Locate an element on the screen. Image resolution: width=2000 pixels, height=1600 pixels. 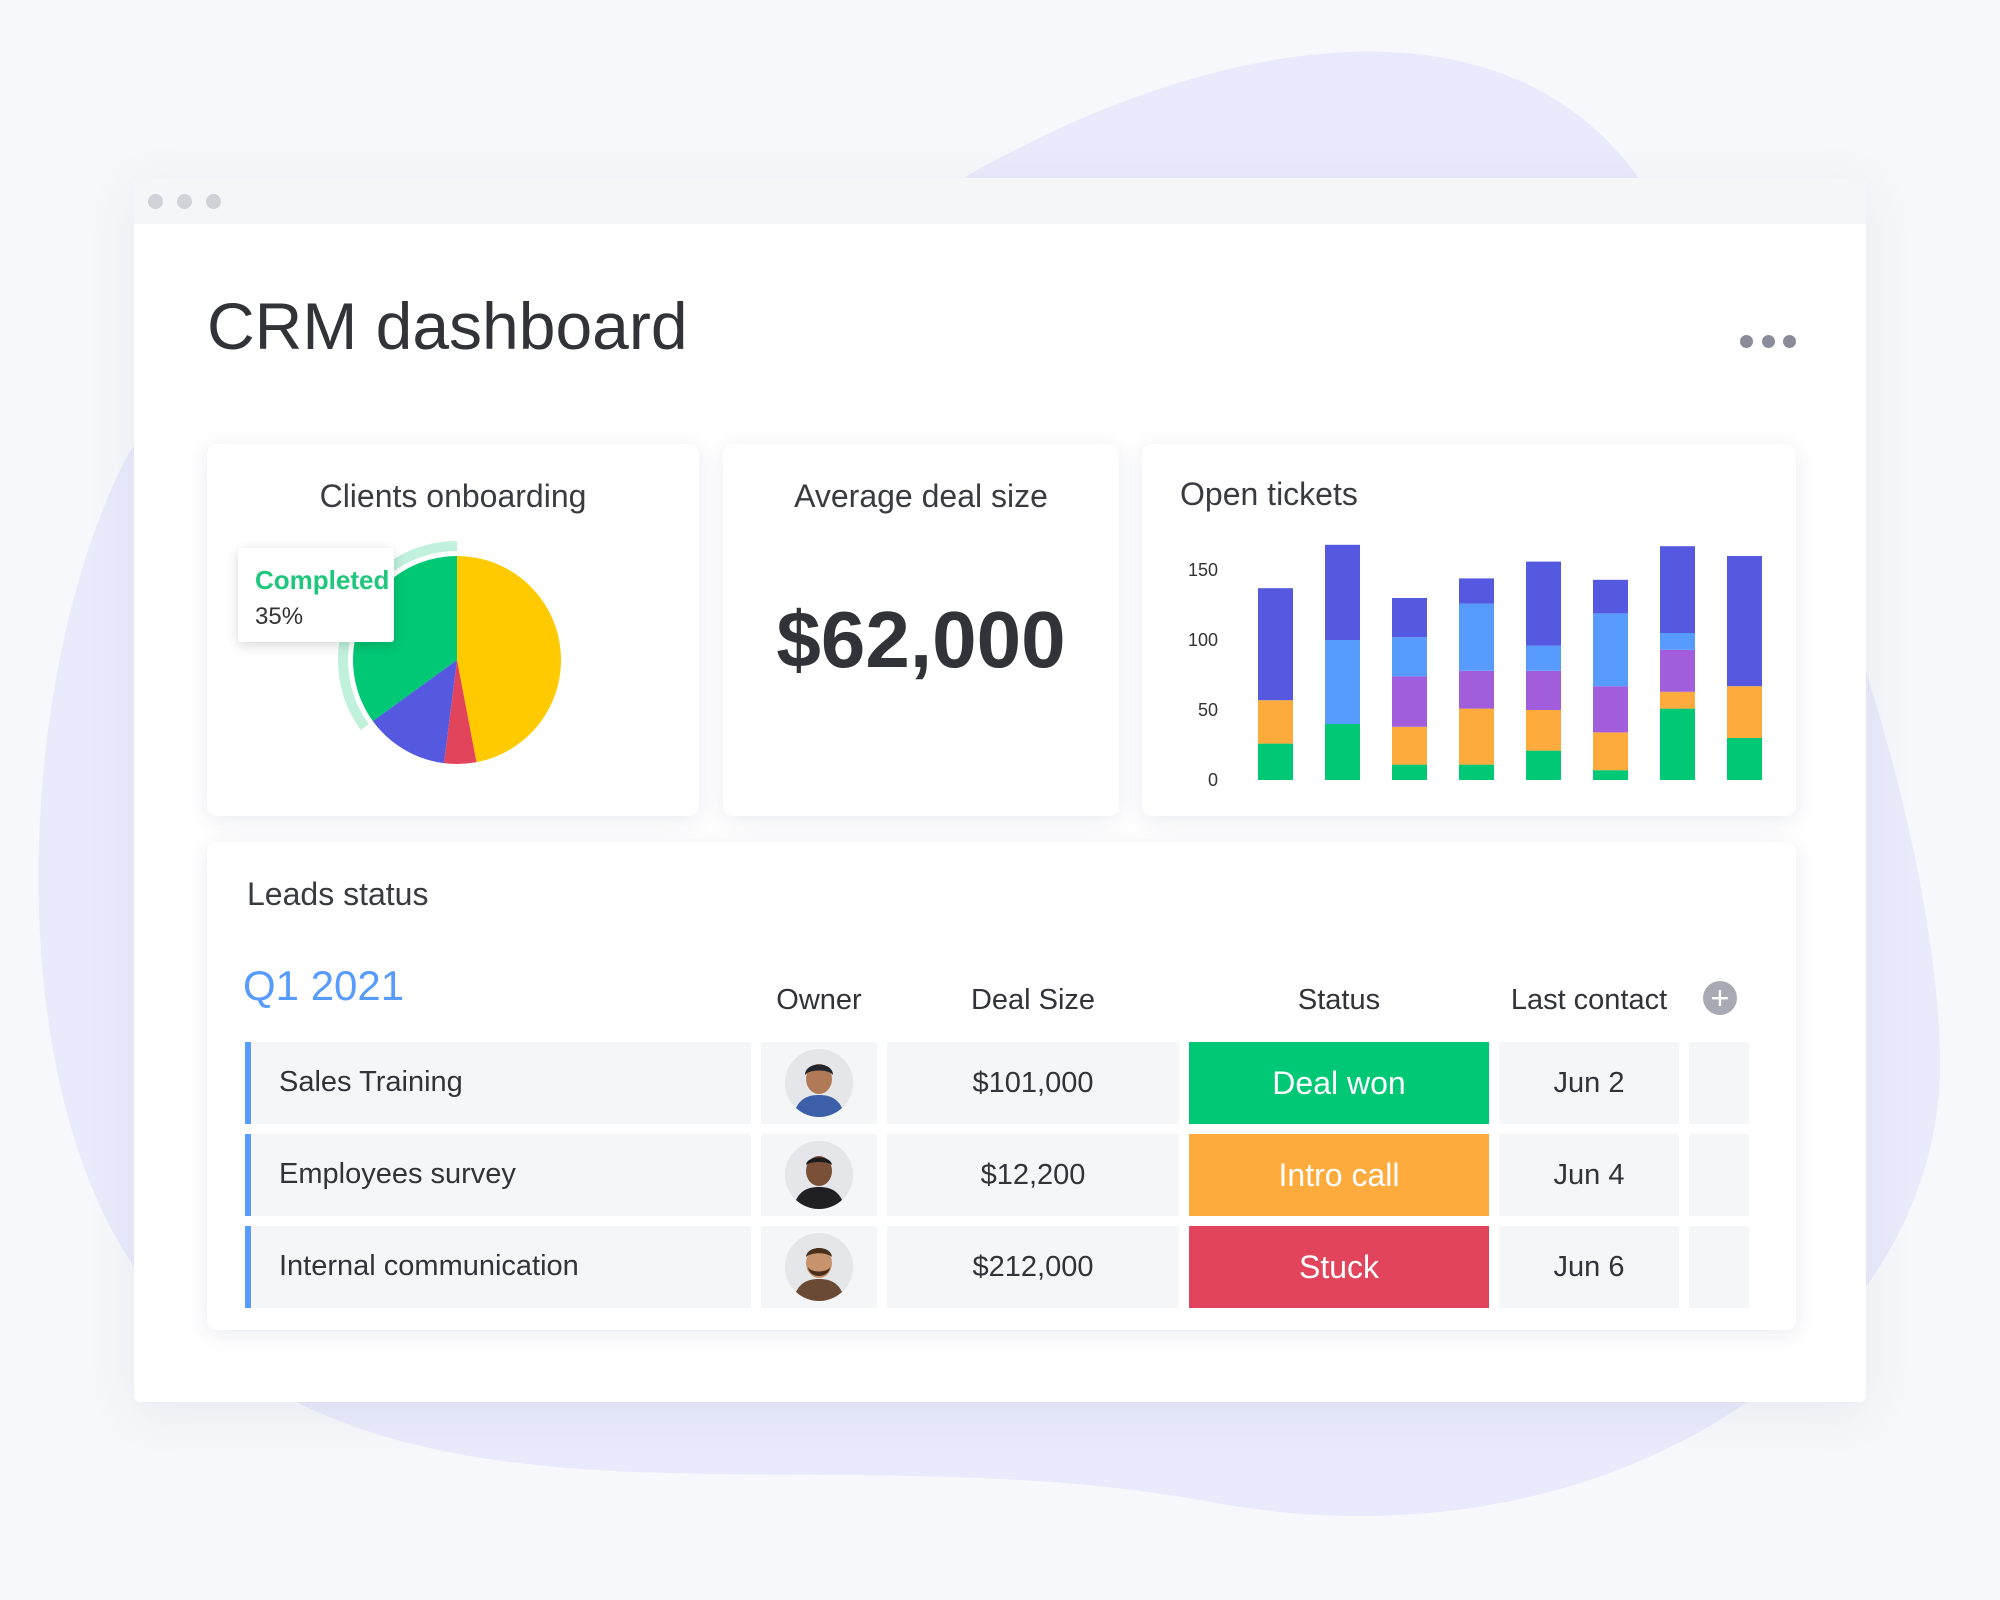
last-contact-cell: Jun 6 is located at coordinates (1589, 1267).